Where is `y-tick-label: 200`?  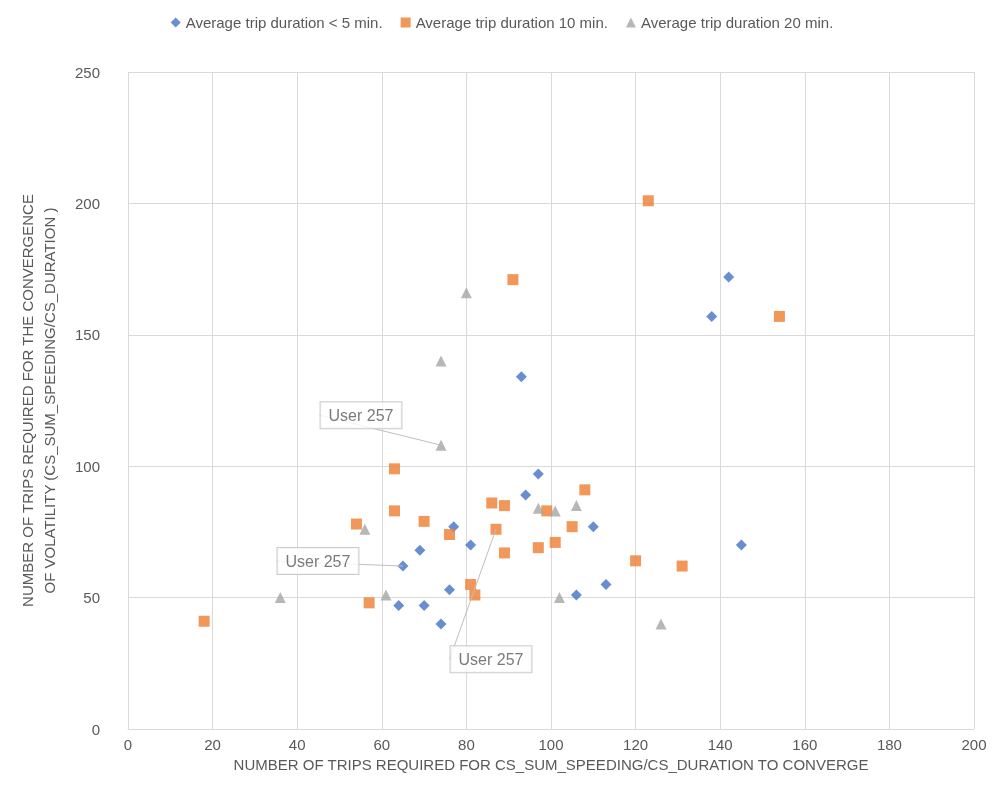 y-tick-label: 200 is located at coordinates (87, 203).